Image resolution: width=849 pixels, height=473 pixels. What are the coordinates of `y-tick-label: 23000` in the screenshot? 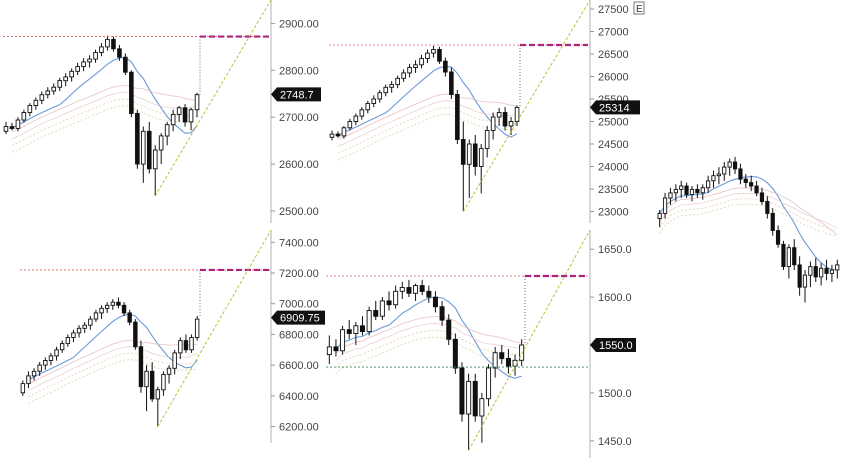 It's located at (613, 213).